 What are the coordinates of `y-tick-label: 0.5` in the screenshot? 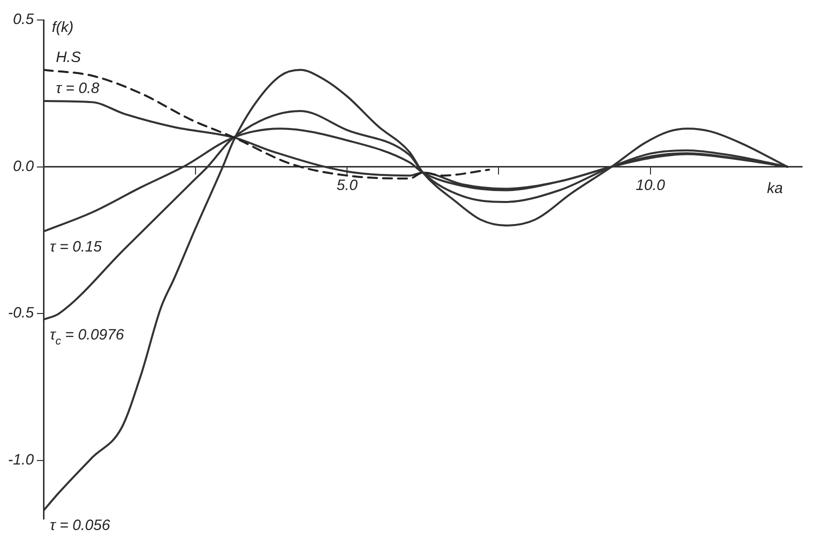 It's located at (23, 19).